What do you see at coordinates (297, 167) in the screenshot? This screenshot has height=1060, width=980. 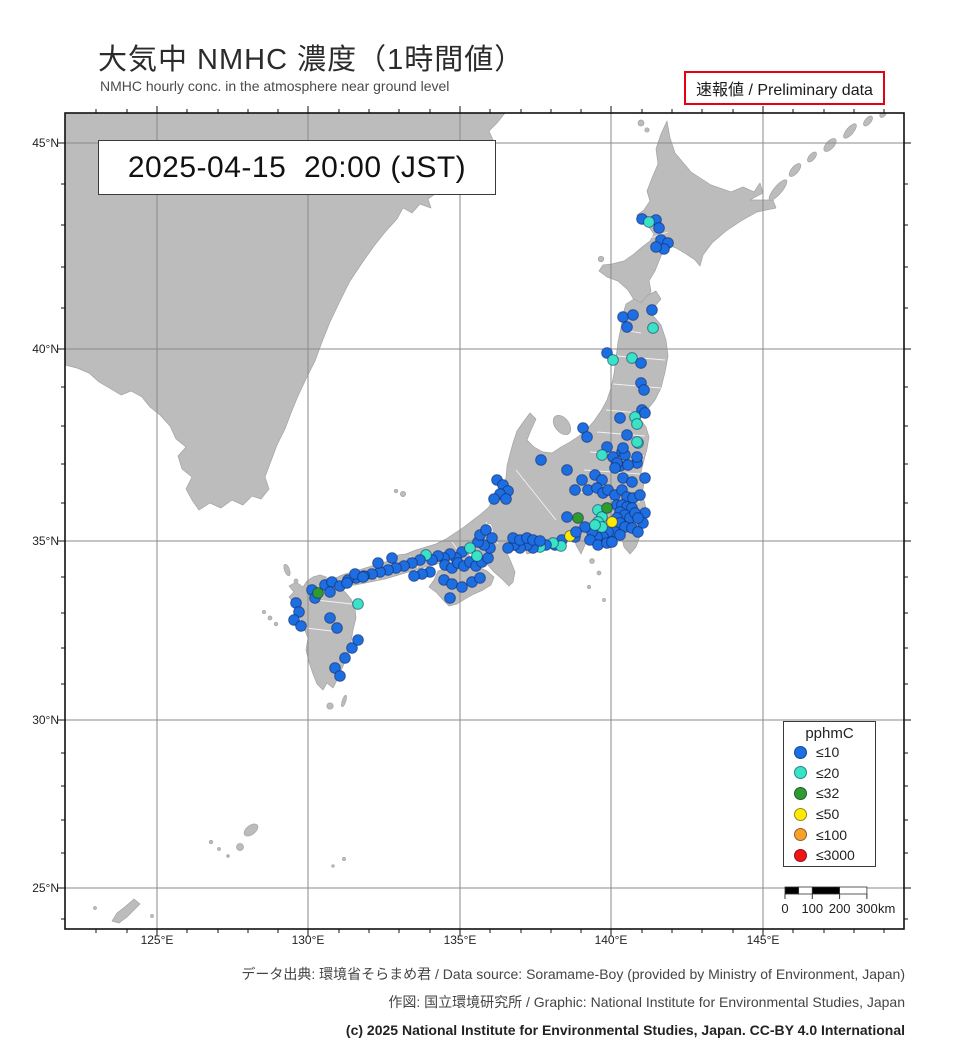 I see `timestamp-box: 2025-04-15 20:00 (JST)` at bounding box center [297, 167].